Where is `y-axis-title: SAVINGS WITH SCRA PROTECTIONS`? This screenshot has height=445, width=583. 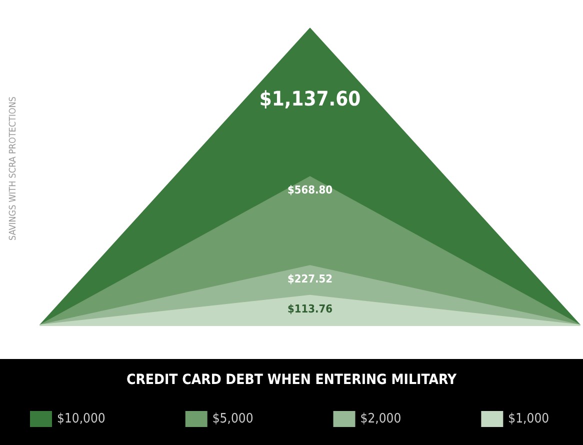
y-axis-title: SAVINGS WITH SCRA PROTECTIONS is located at coordinates (13, 168).